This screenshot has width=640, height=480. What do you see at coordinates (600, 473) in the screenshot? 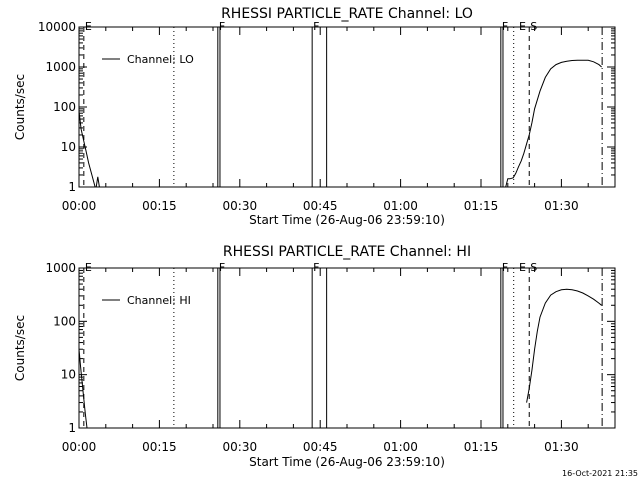
I see `footer-timestamp: 16-Oct-2021 21:35` at bounding box center [600, 473].